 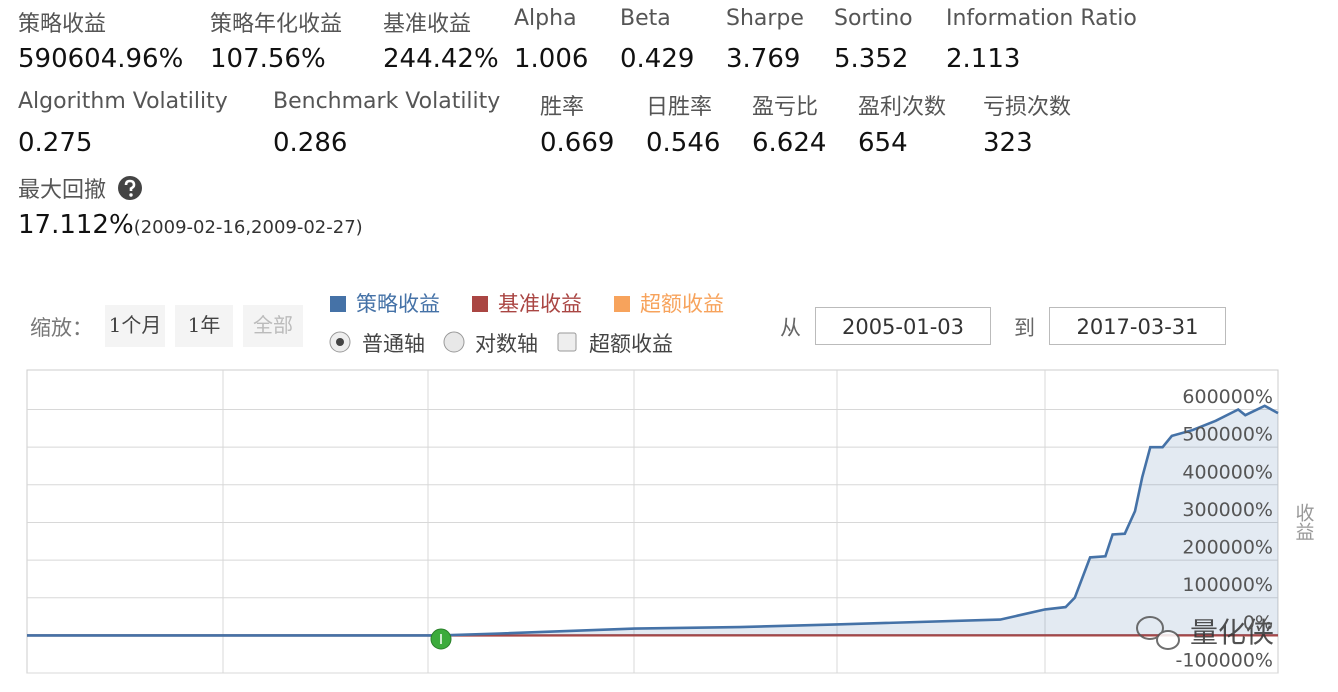 What do you see at coordinates (883, 143) in the screenshot?
I see `metric-value: 654` at bounding box center [883, 143].